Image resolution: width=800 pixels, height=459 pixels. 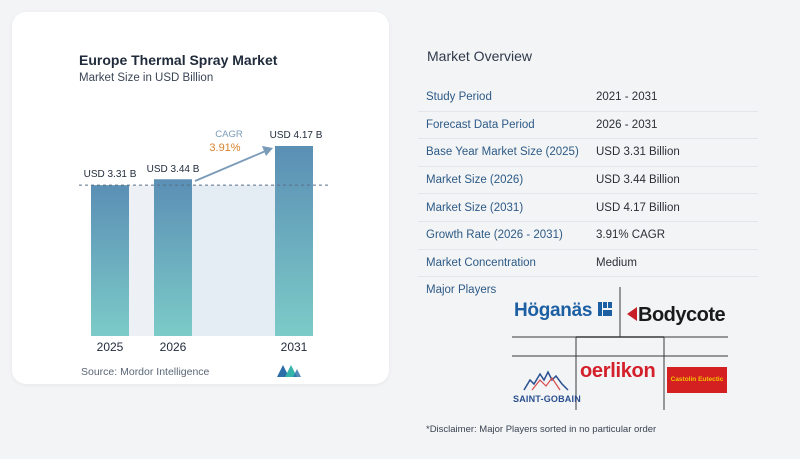 What do you see at coordinates (547, 399) in the screenshot?
I see `logo-saint-gobain: SAINT-GOBAIN` at bounding box center [547, 399].